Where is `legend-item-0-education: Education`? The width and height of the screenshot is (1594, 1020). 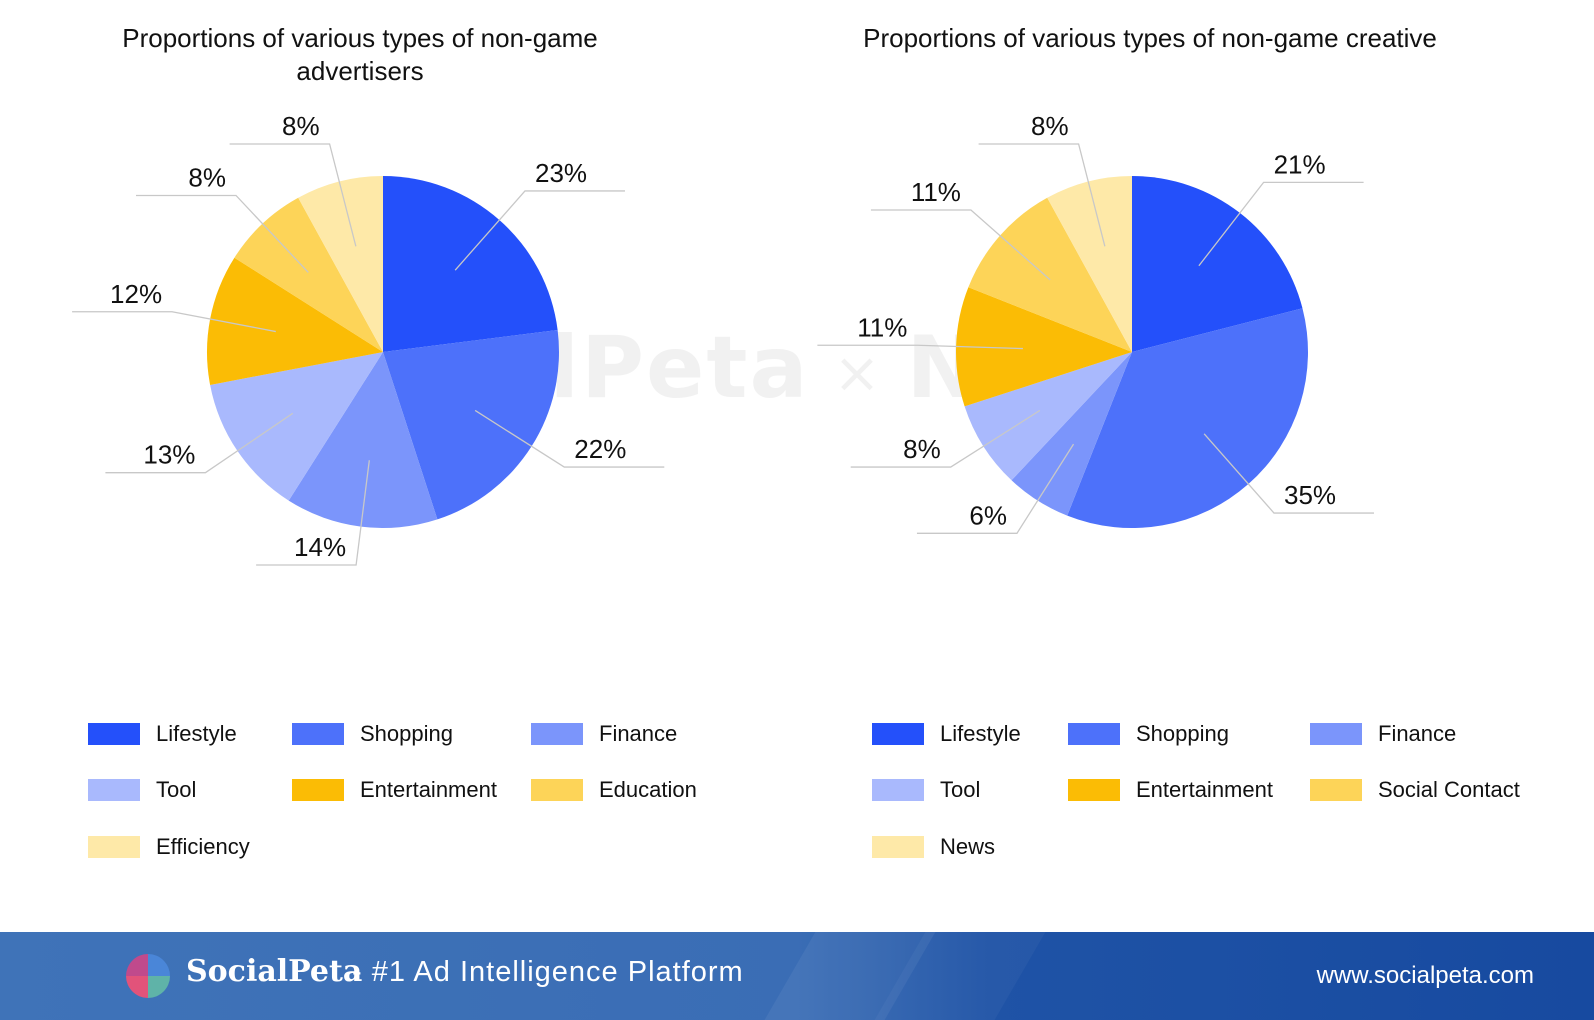 legend-item-0-education: Education is located at coordinates (614, 790).